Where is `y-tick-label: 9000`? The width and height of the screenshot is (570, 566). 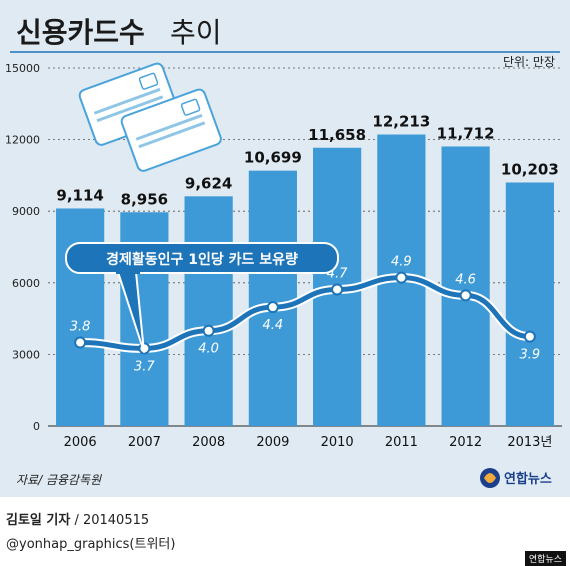
y-tick-label: 9000 is located at coordinates (26, 211).